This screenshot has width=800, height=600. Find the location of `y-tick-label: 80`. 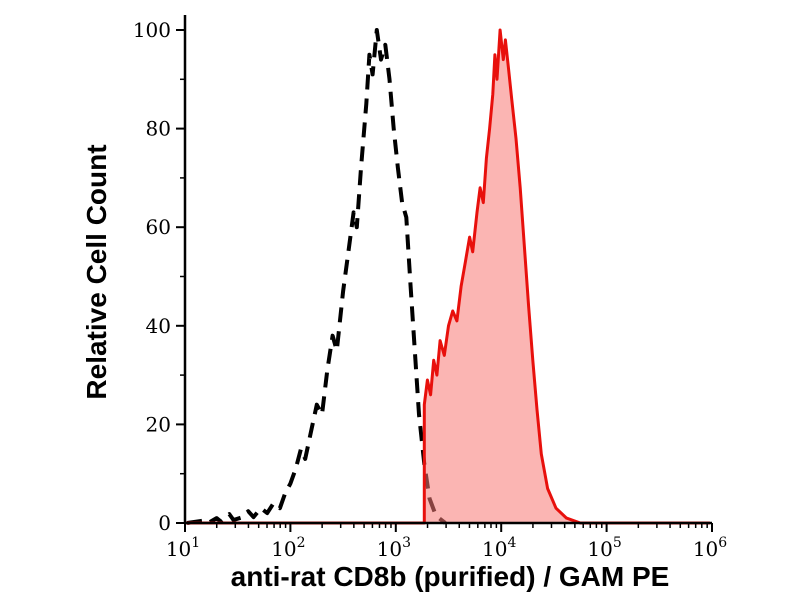

y-tick-label: 80 is located at coordinates (158, 129).